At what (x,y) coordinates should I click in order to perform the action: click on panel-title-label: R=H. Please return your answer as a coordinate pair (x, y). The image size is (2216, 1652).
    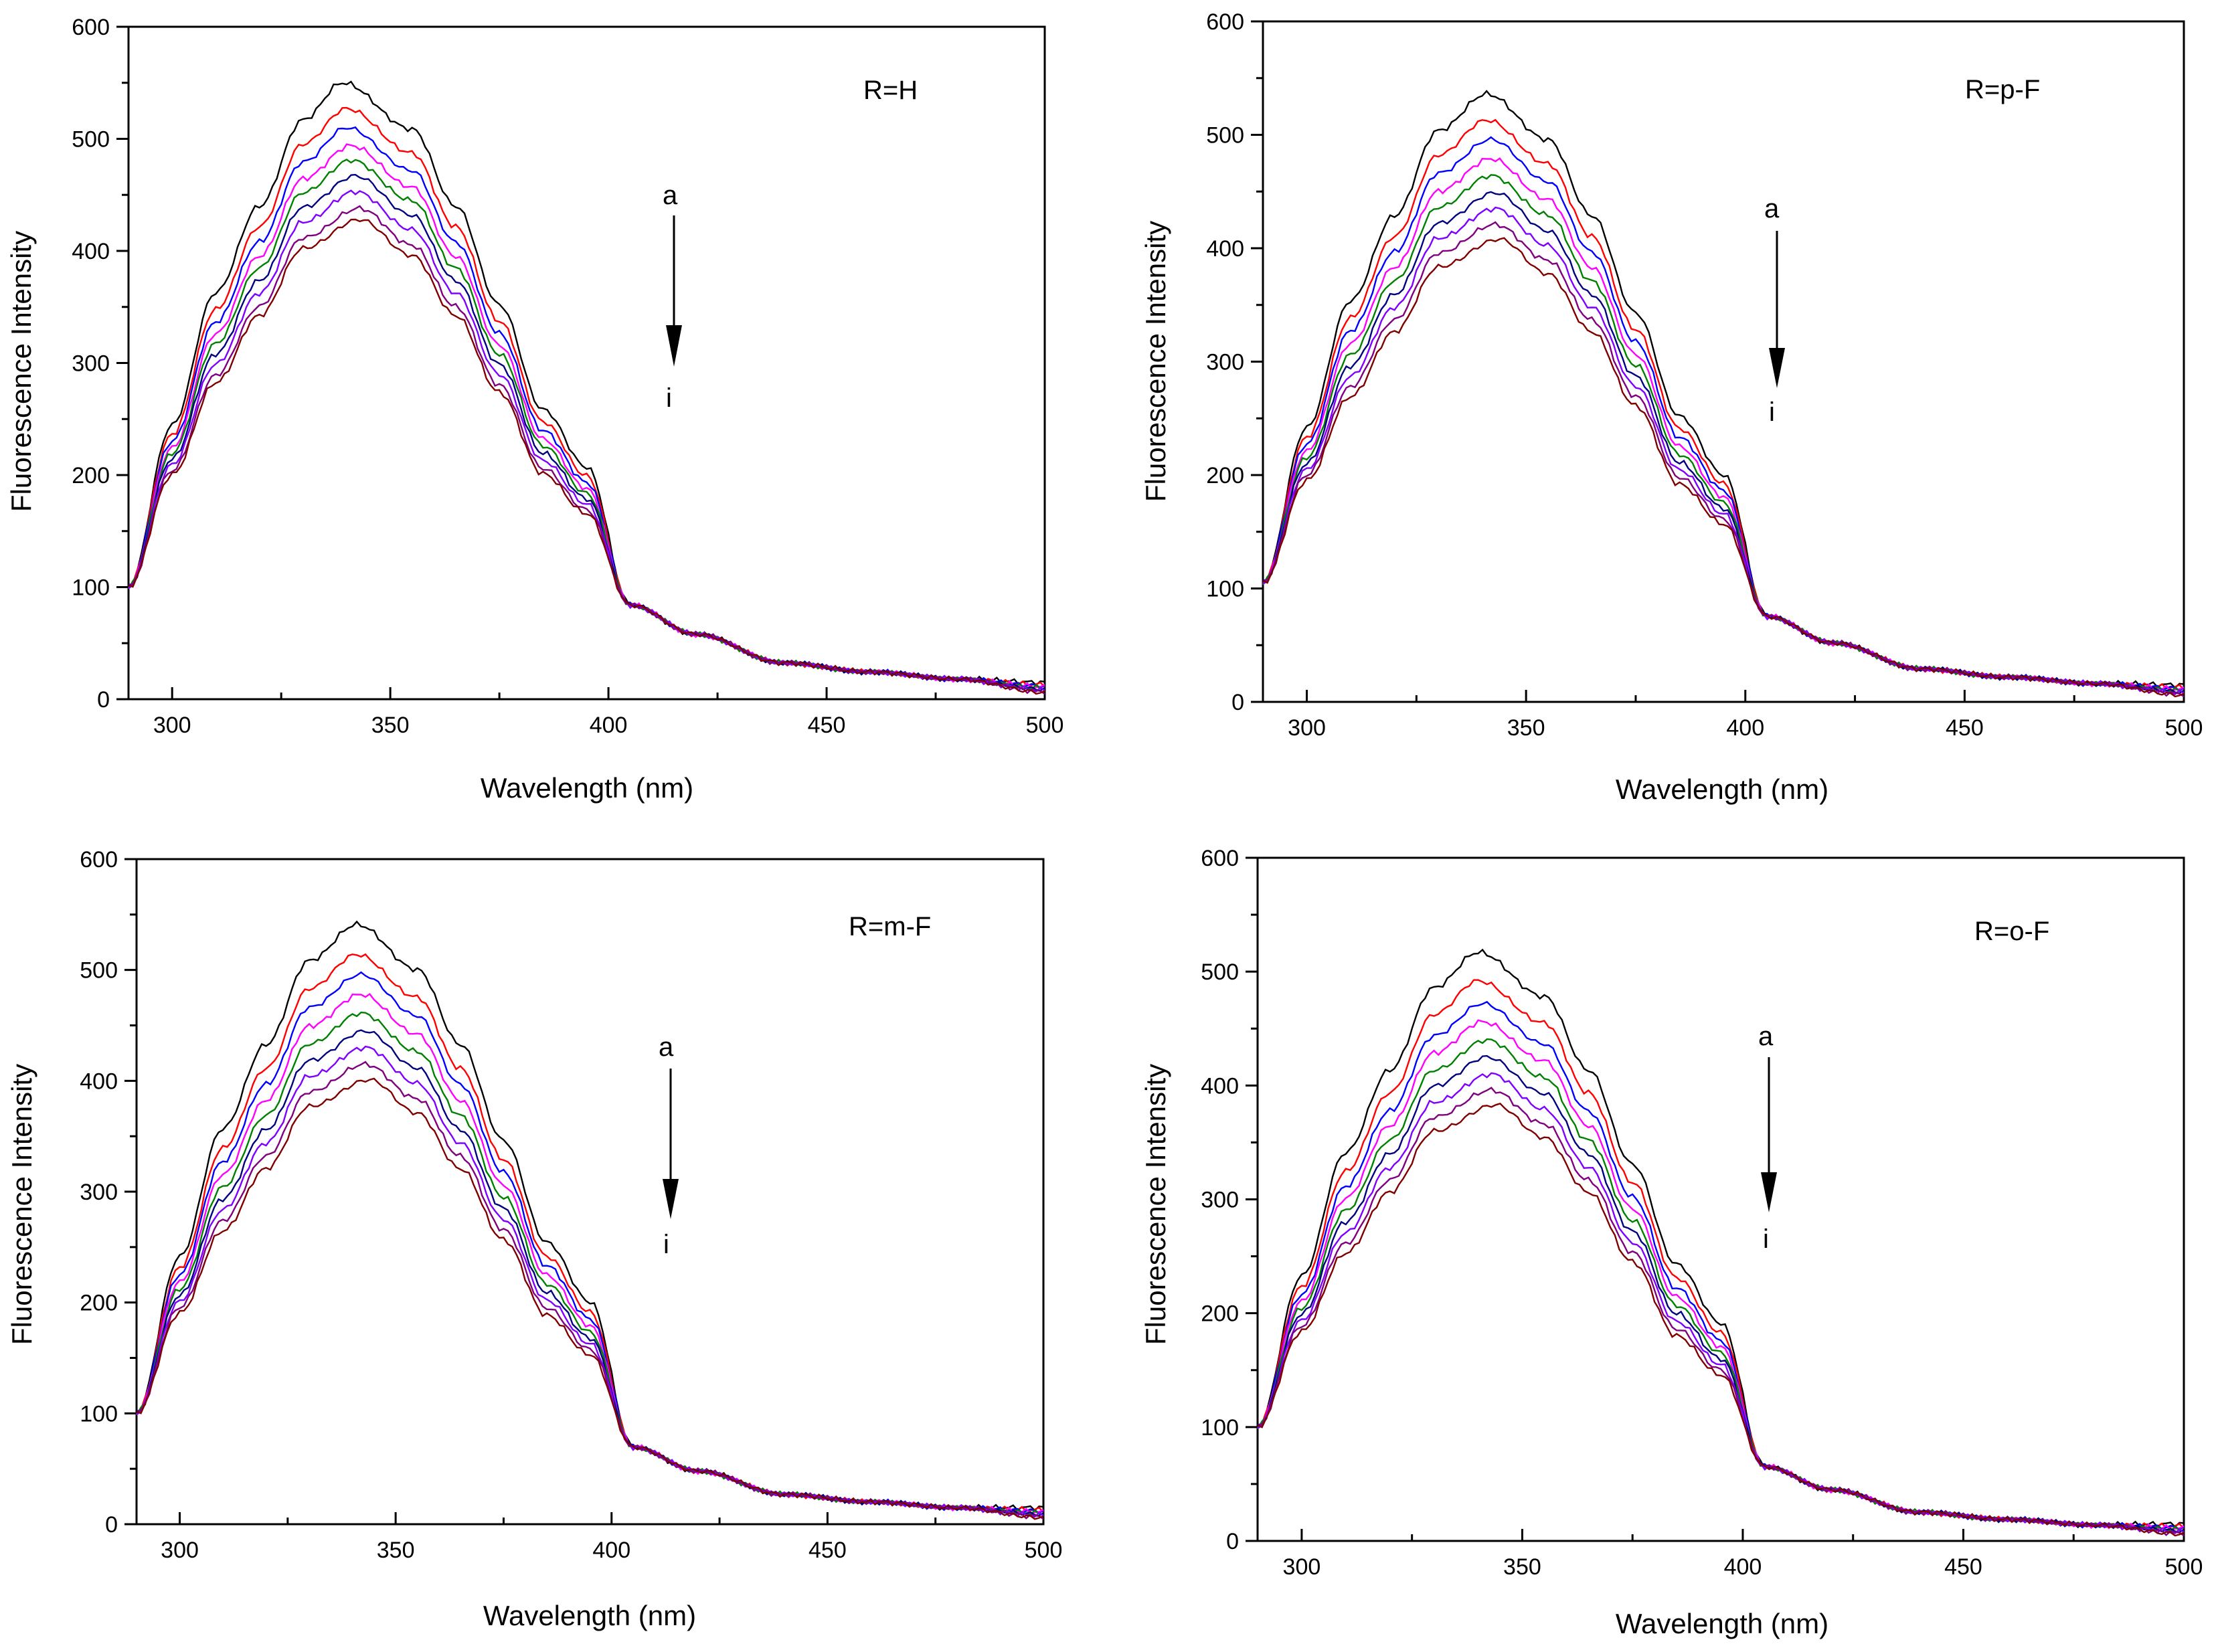
    Looking at the image, I should click on (890, 90).